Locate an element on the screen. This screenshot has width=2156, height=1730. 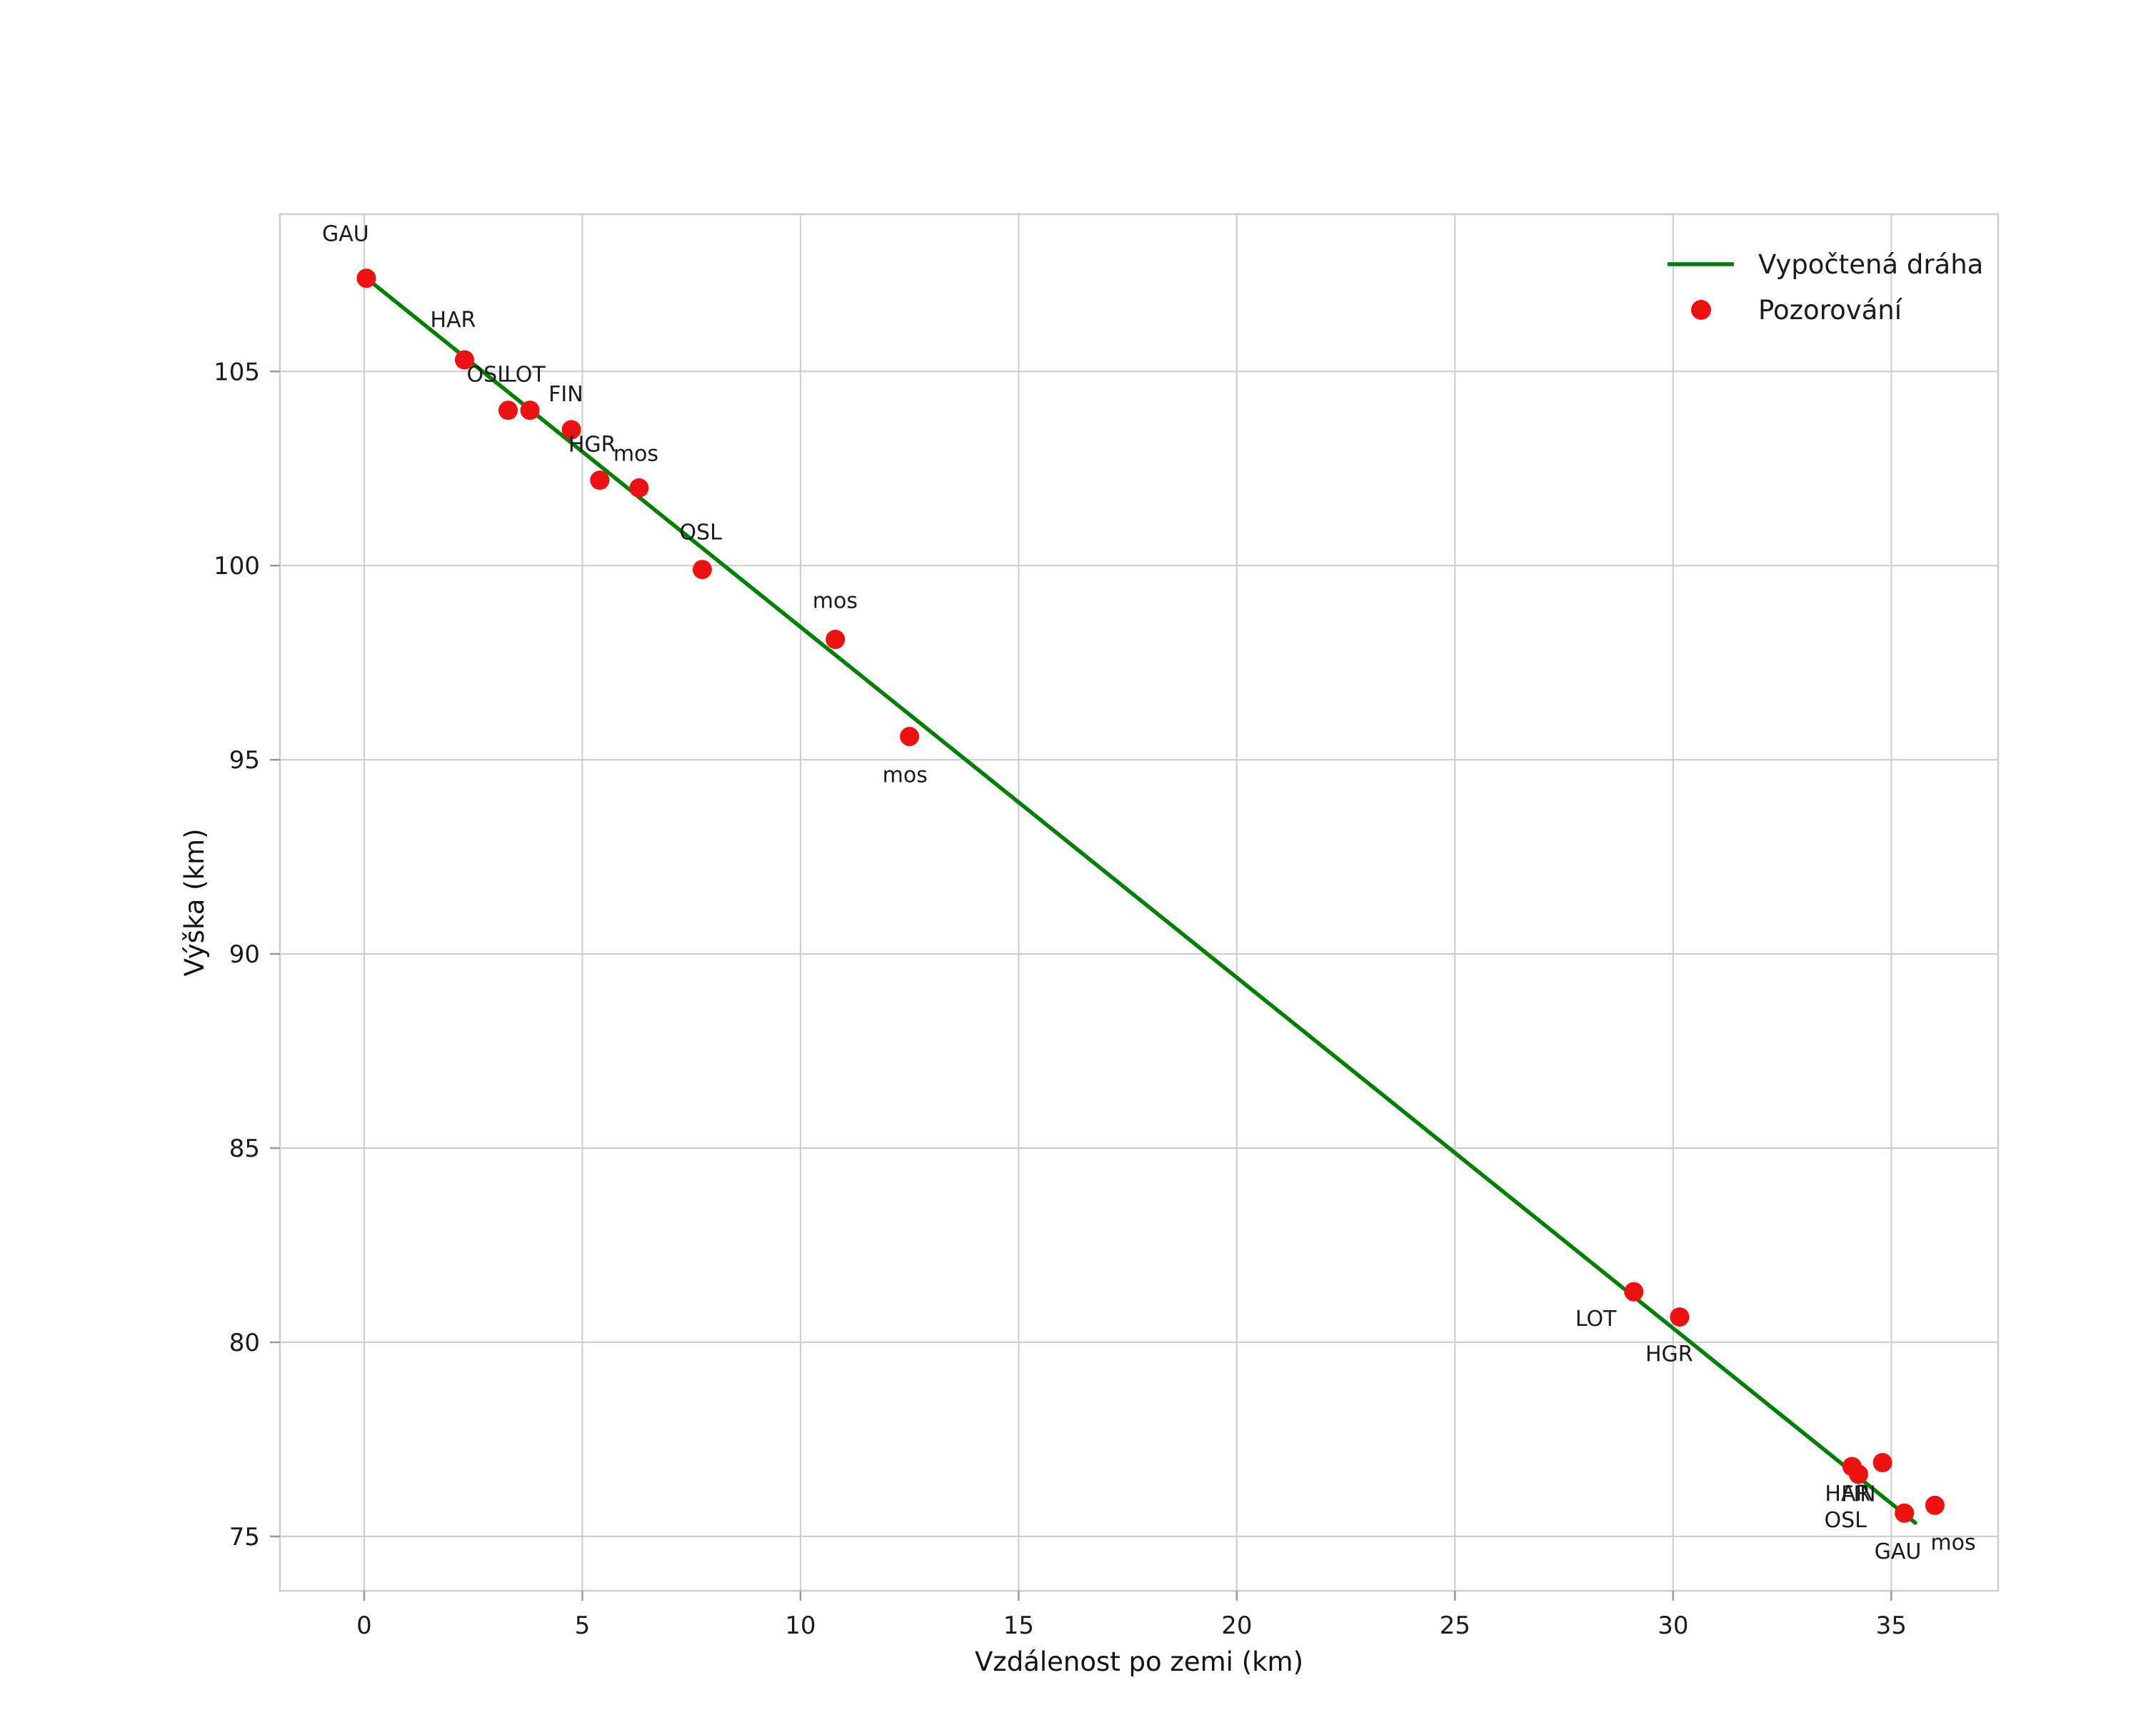
x-tick-label: 25 is located at coordinates (1455, 1625).